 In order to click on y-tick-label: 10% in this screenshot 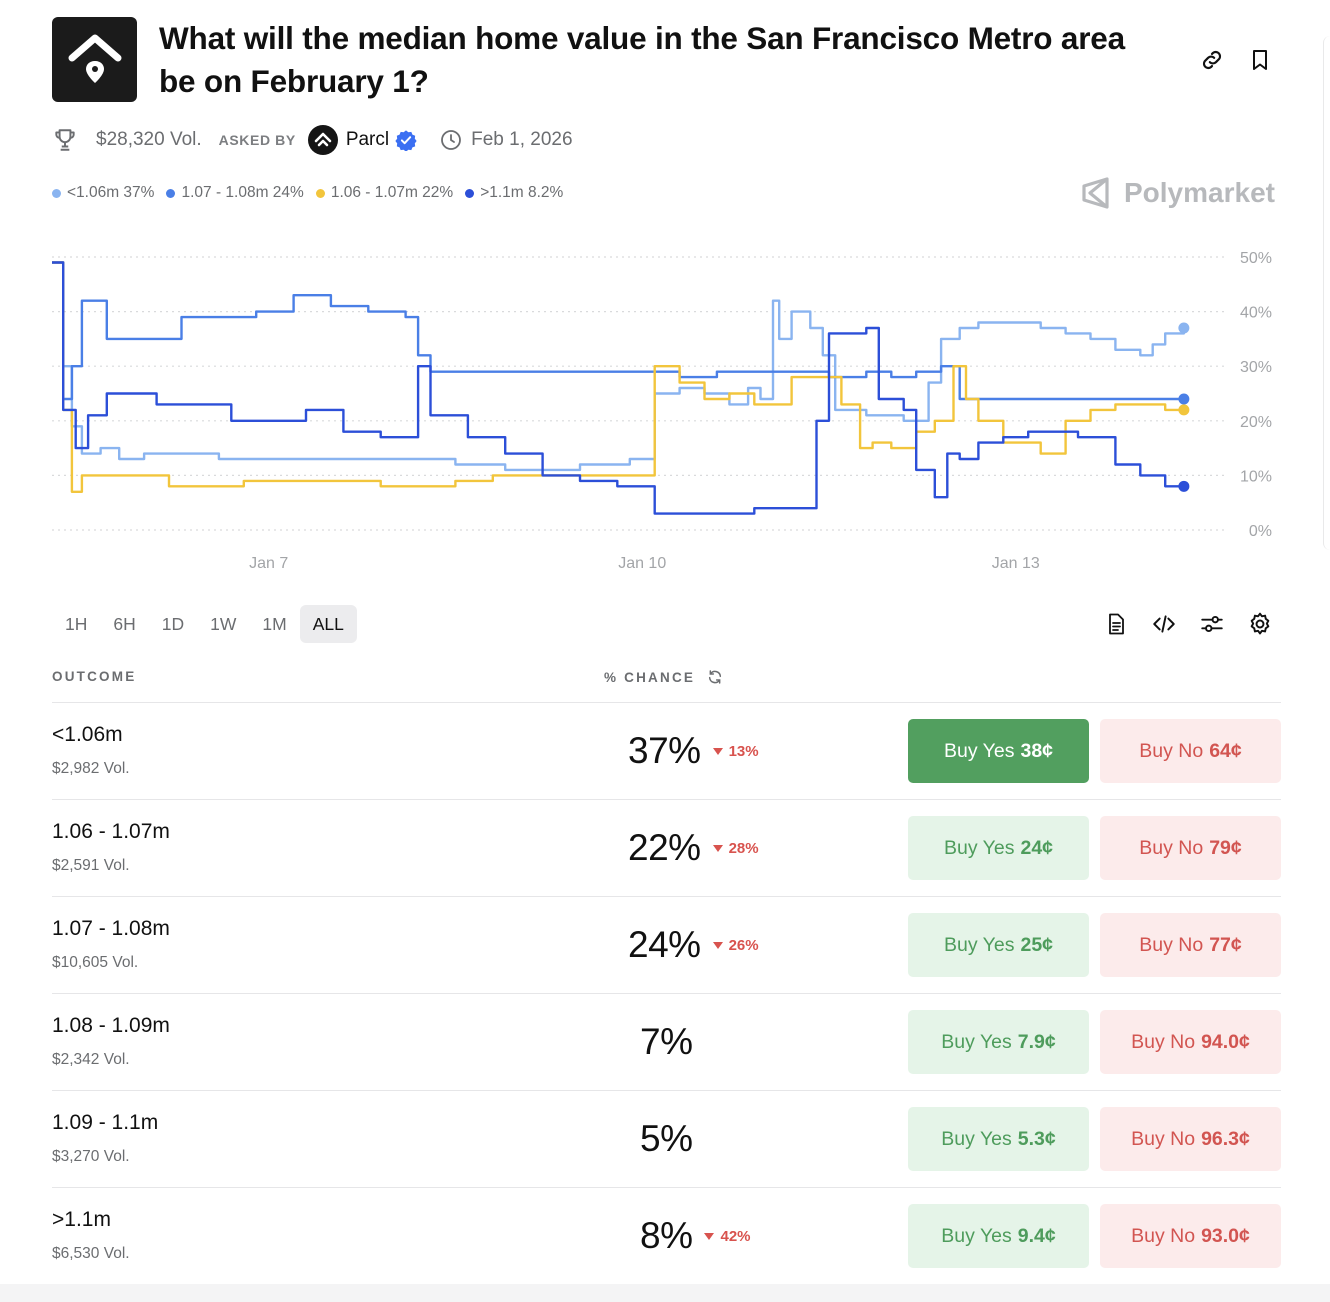, I will do `click(1256, 476)`.